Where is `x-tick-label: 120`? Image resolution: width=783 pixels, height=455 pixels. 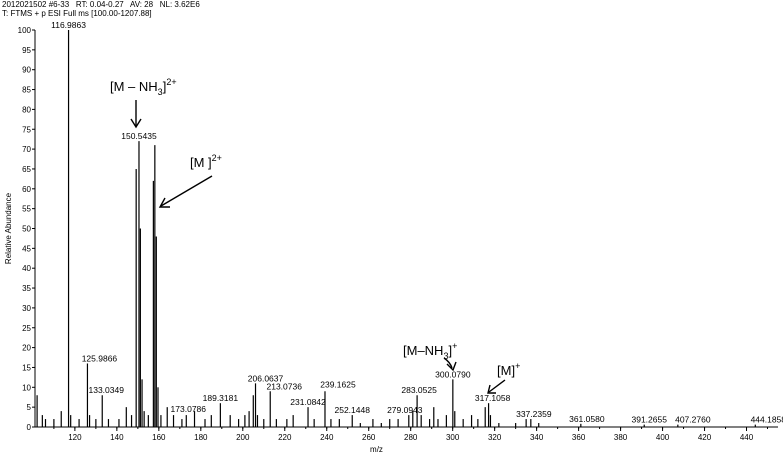
x-tick-label: 120 is located at coordinates (75, 437).